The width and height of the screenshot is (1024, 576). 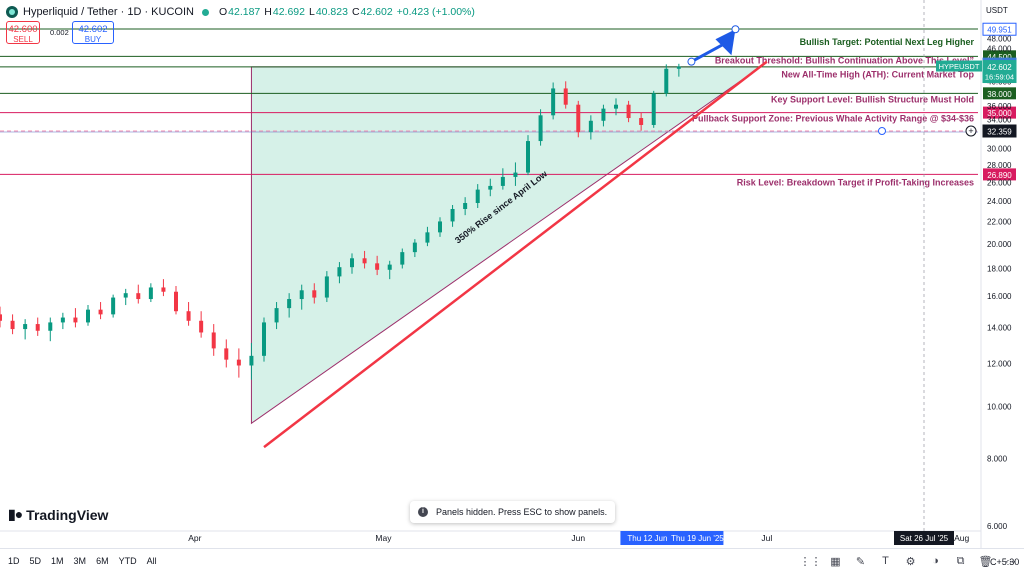 I want to click on range-6m: 6M, so click(x=102, y=561).